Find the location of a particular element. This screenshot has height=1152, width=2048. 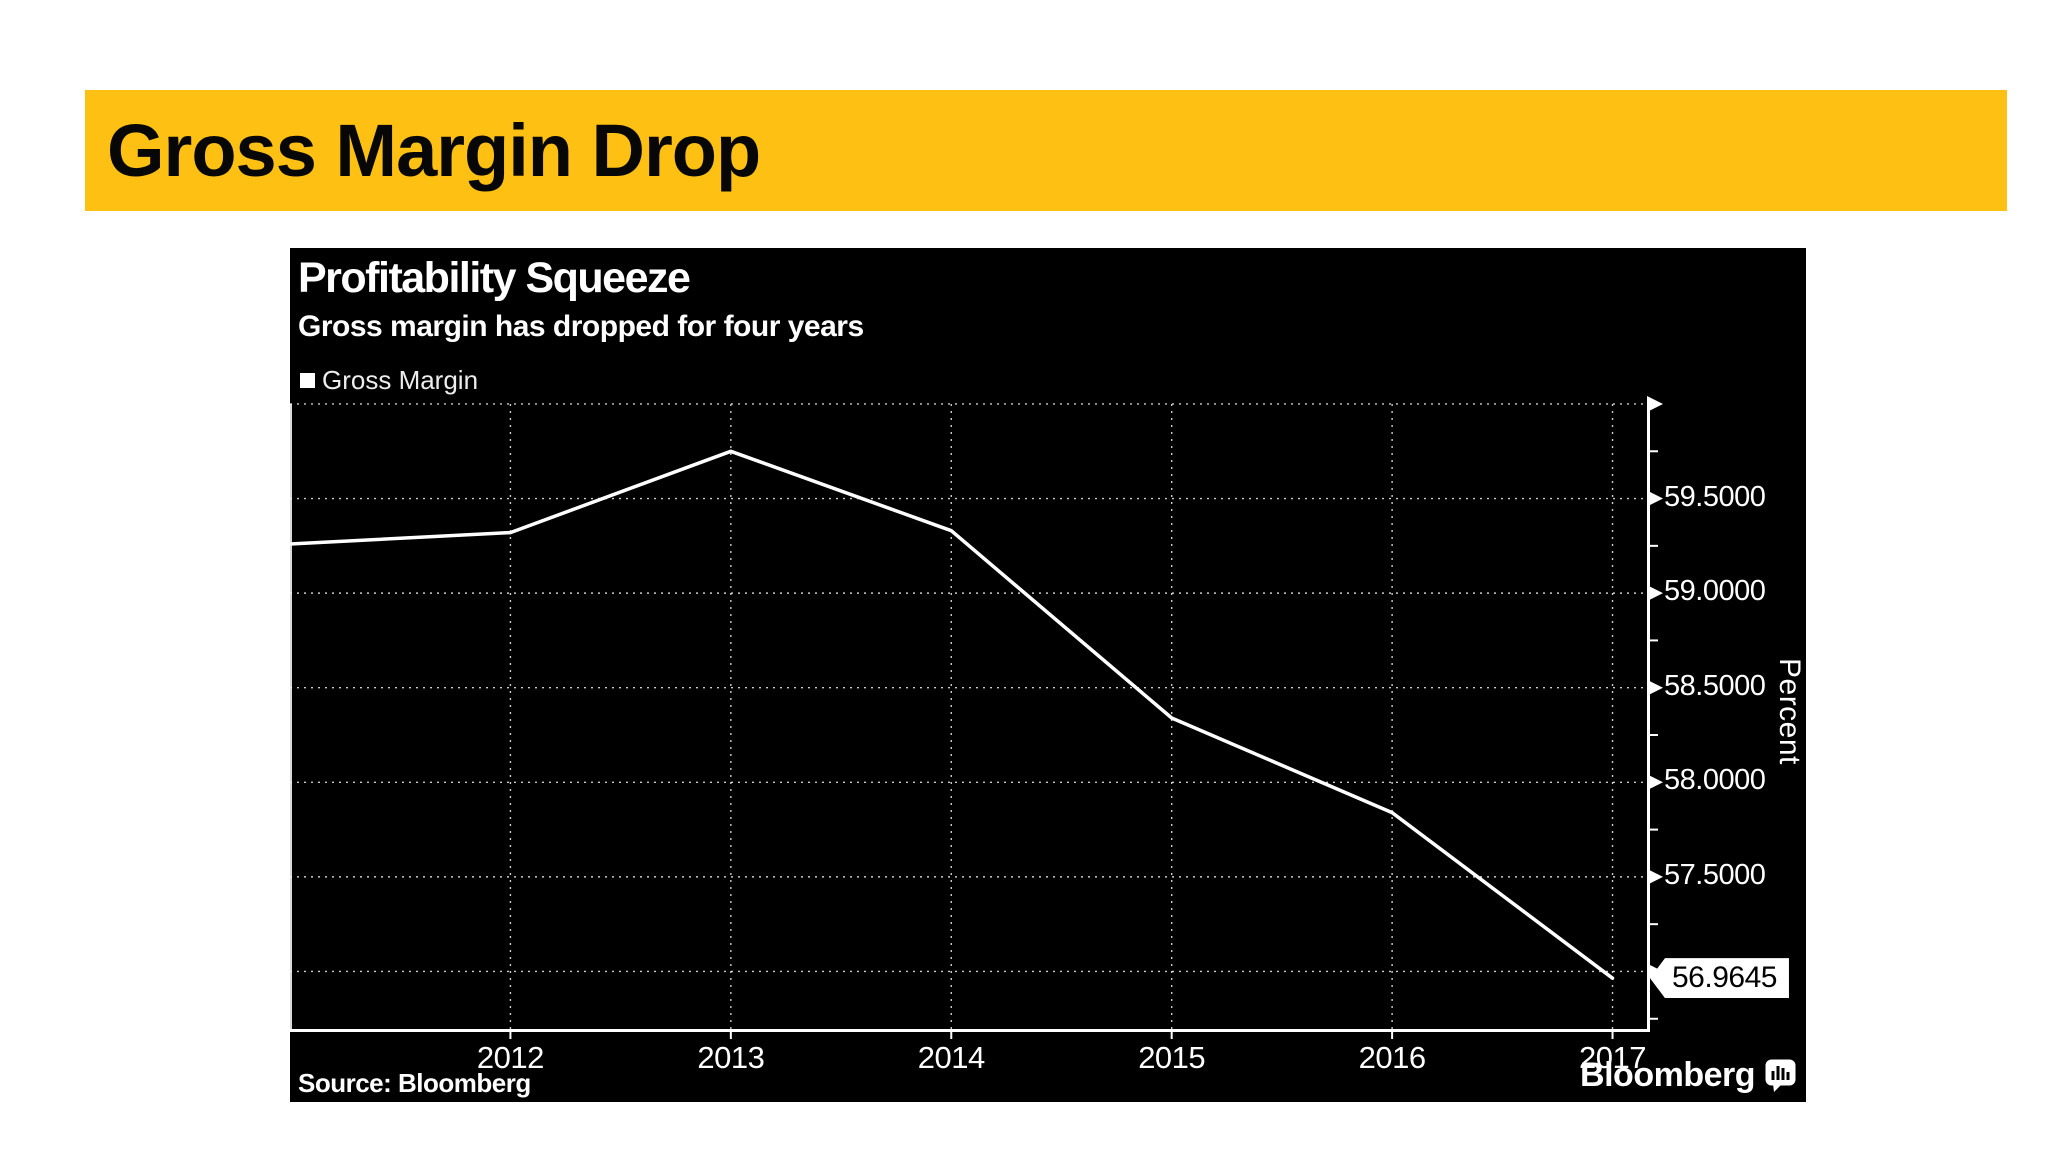

source-note: Source: Bloomberg is located at coordinates (414, 1083).